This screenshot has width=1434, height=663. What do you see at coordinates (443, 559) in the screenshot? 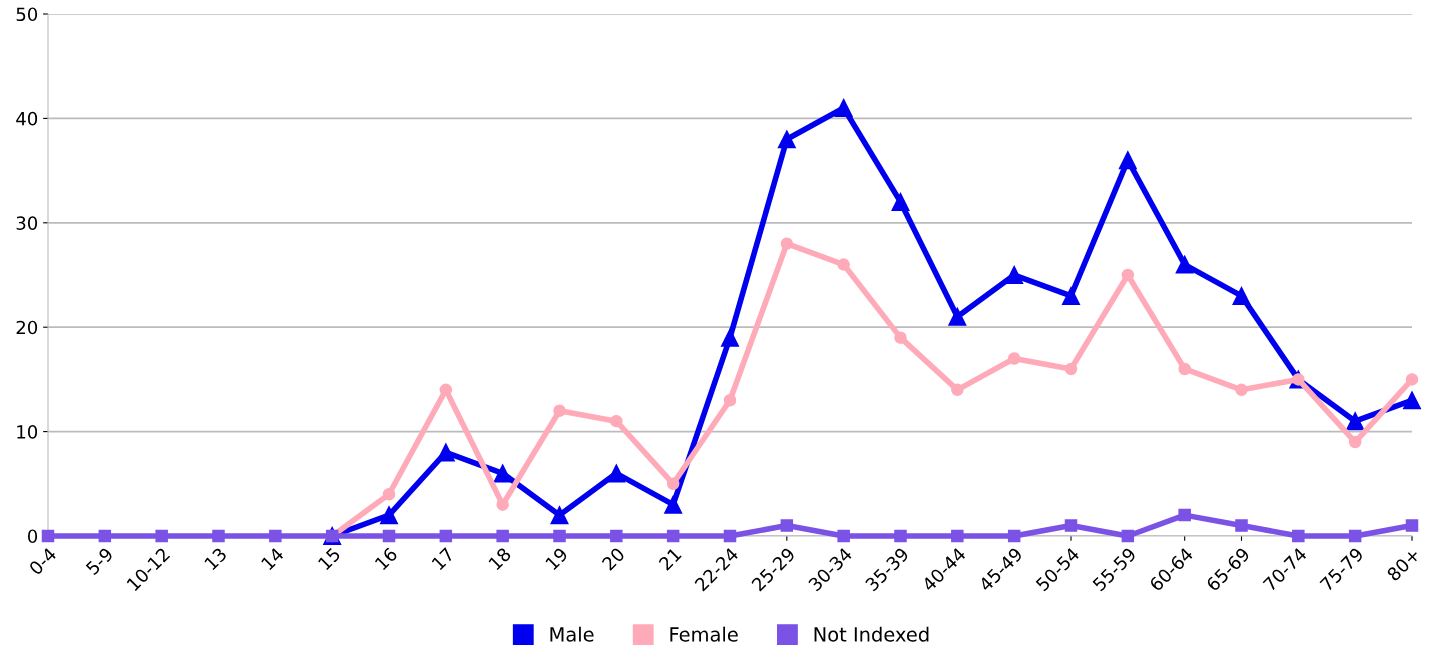
I see `x-tick-label: 17` at bounding box center [443, 559].